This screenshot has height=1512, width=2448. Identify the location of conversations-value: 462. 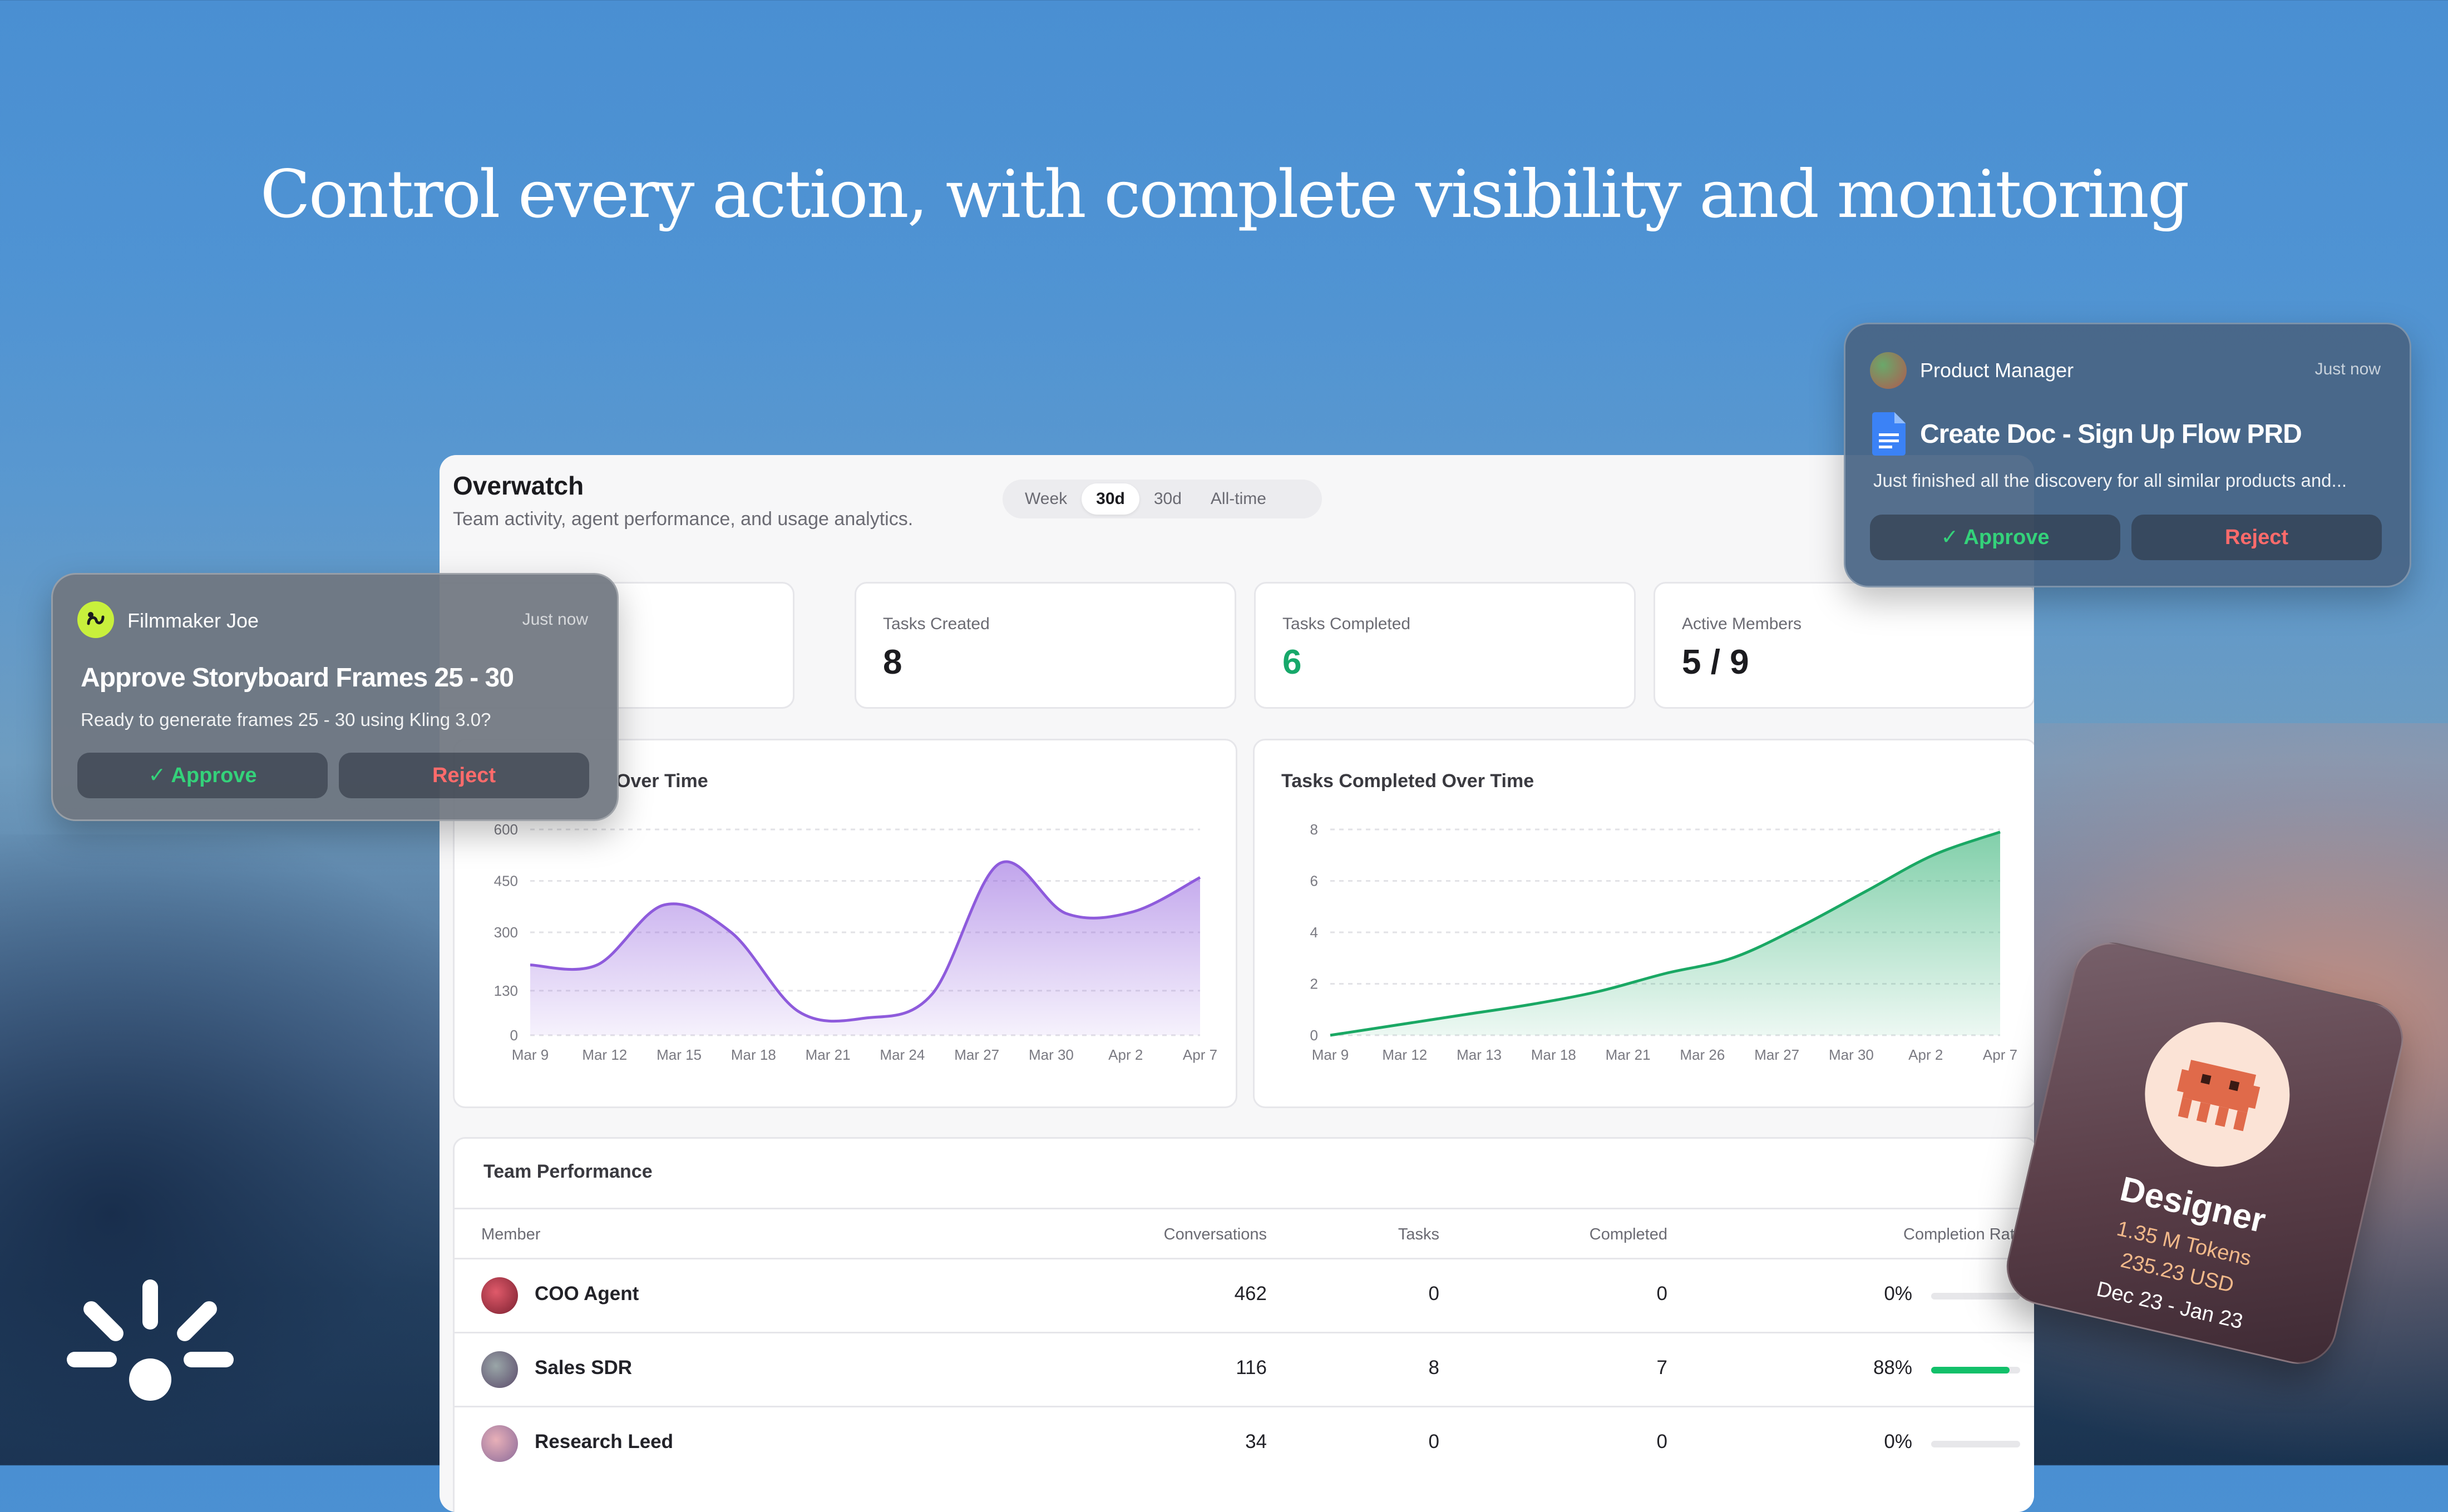
(1251, 1294).